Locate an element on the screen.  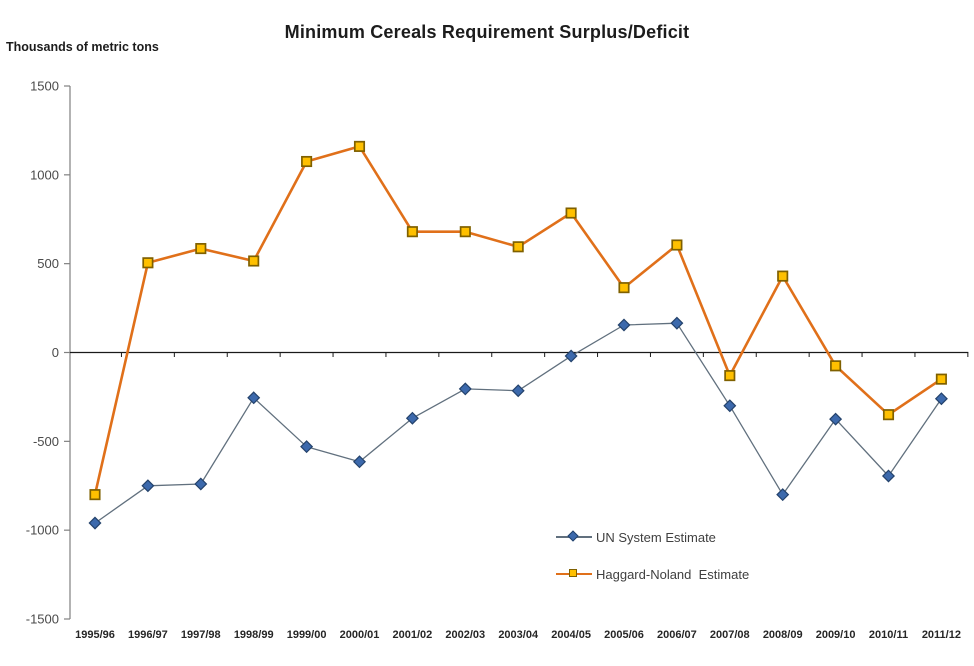
haggard-series-sample is located at coordinates (574, 574).